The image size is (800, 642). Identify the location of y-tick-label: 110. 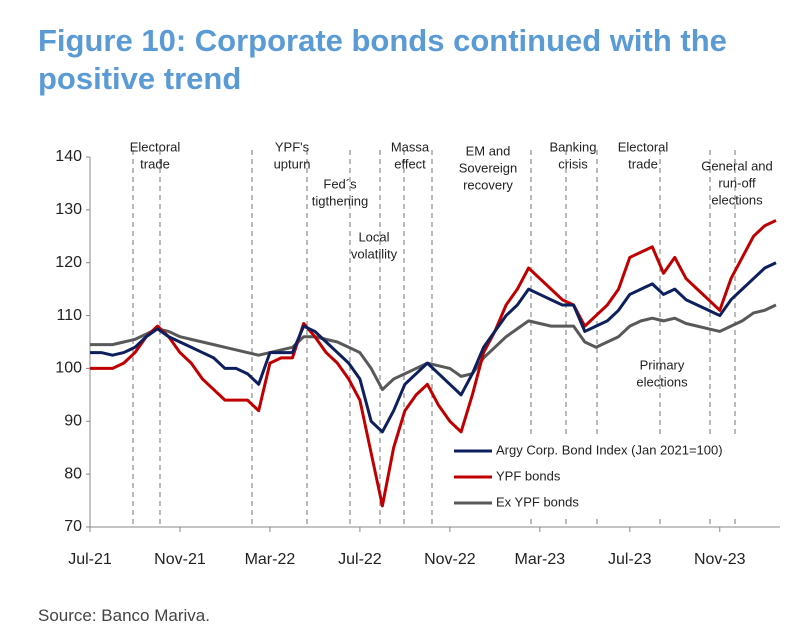
(69, 315).